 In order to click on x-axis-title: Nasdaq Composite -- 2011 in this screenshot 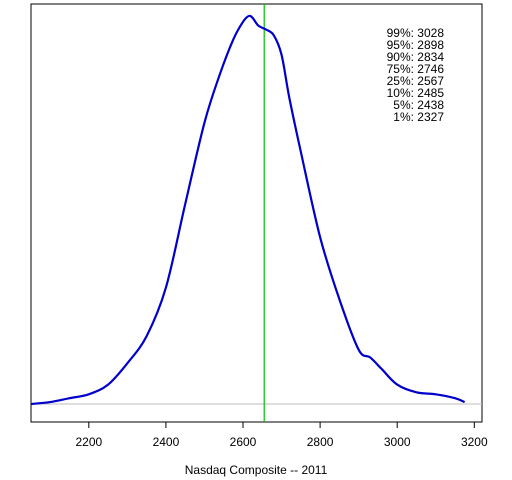, I will do `click(256, 470)`.